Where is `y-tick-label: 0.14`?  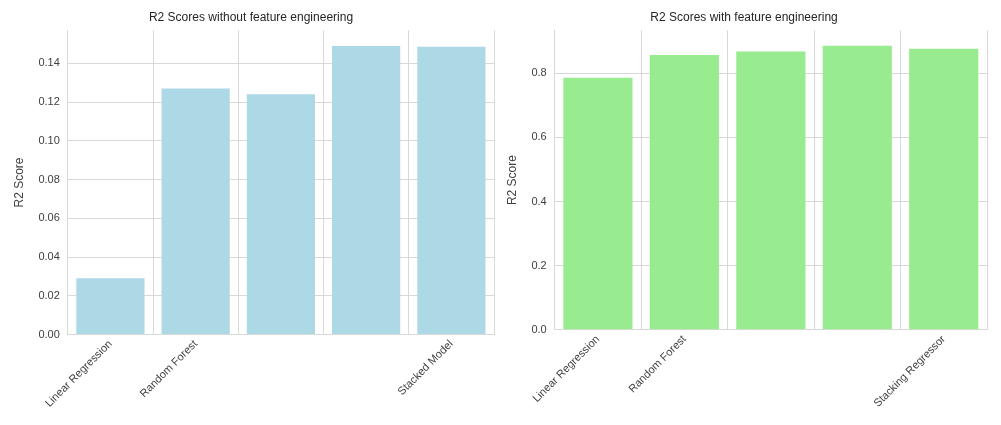 y-tick-label: 0.14 is located at coordinates (49, 62).